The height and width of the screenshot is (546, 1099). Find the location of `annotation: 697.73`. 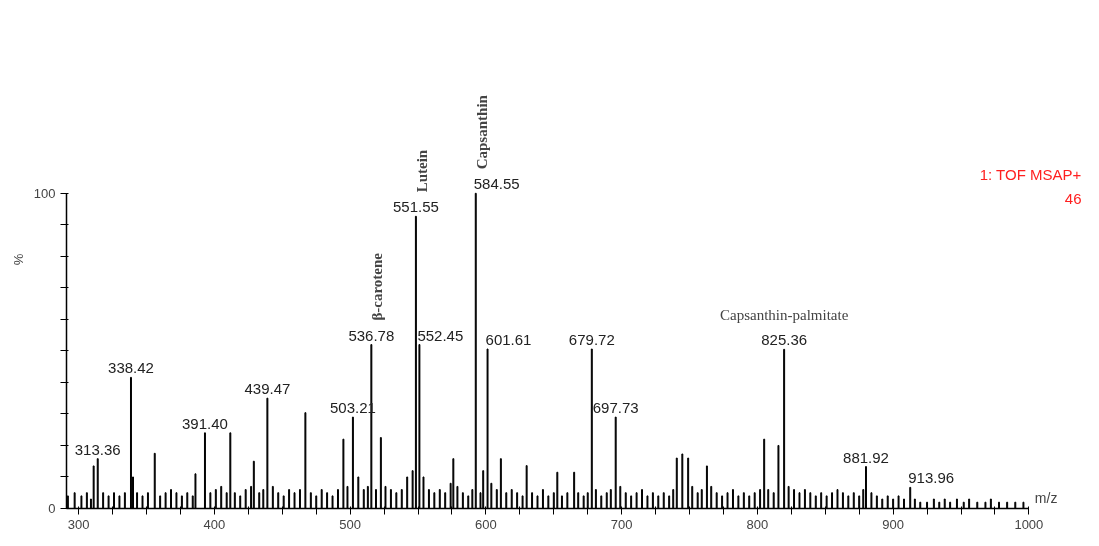

annotation: 697.73 is located at coordinates (615, 408).